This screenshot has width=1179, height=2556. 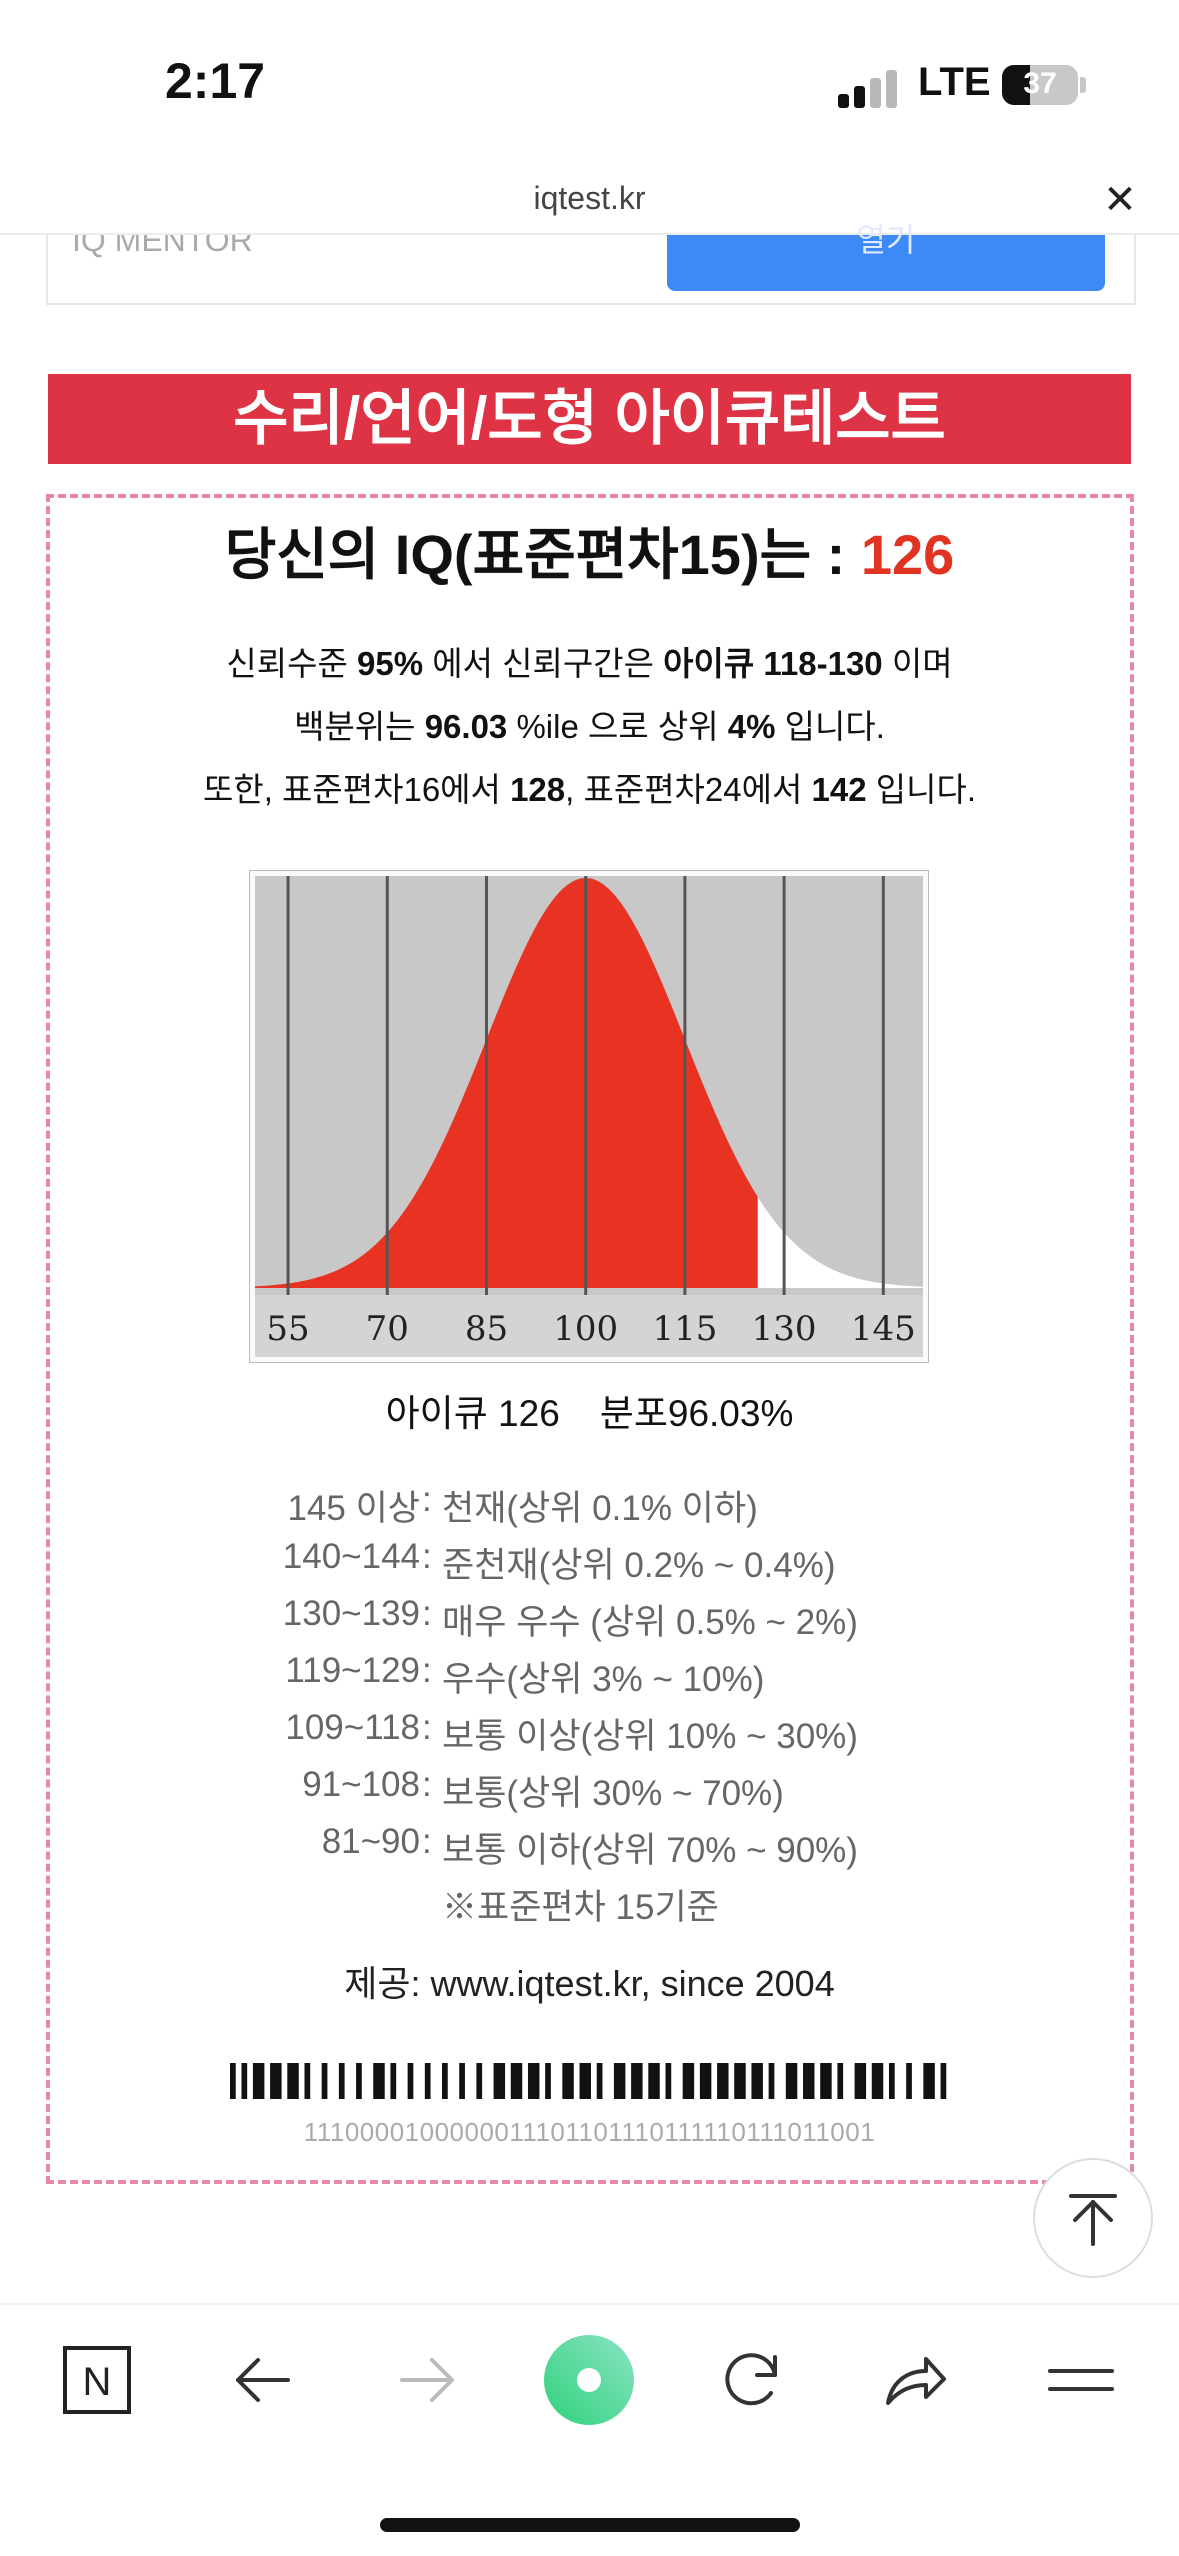 What do you see at coordinates (1120, 200) in the screenshot?
I see `close-icon: ✕` at bounding box center [1120, 200].